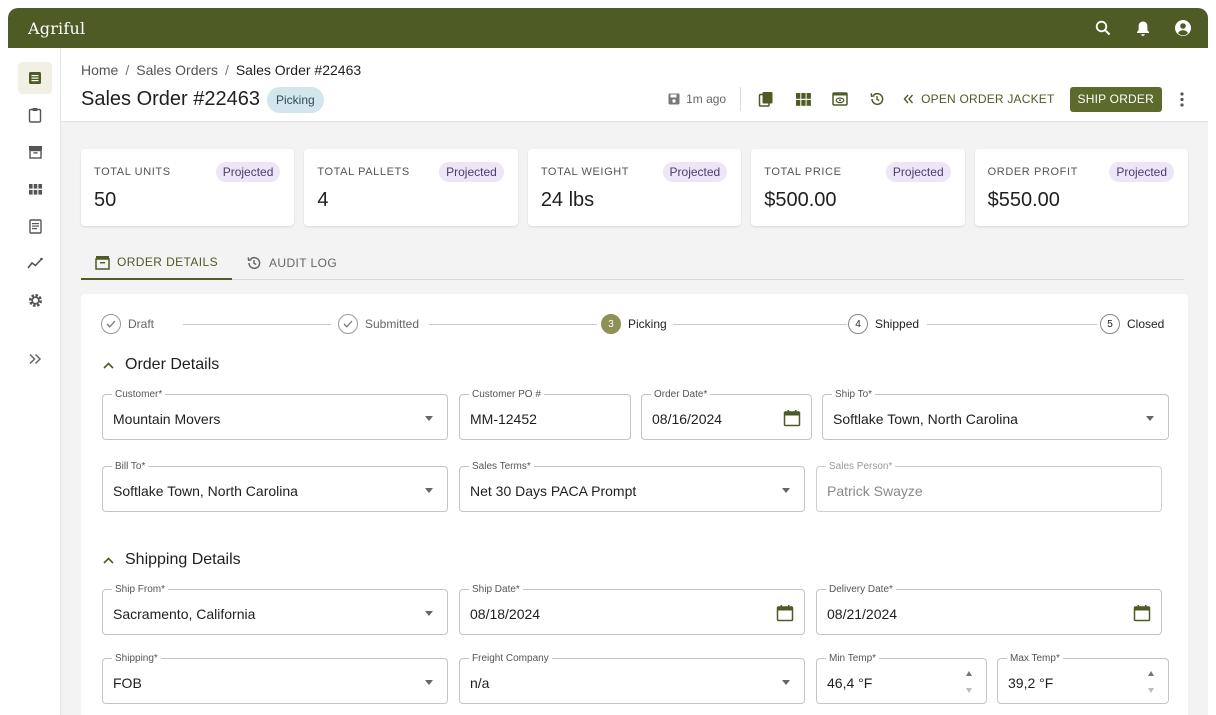  I want to click on order-date-field: Order Date* 08/16/2024, so click(726, 414).